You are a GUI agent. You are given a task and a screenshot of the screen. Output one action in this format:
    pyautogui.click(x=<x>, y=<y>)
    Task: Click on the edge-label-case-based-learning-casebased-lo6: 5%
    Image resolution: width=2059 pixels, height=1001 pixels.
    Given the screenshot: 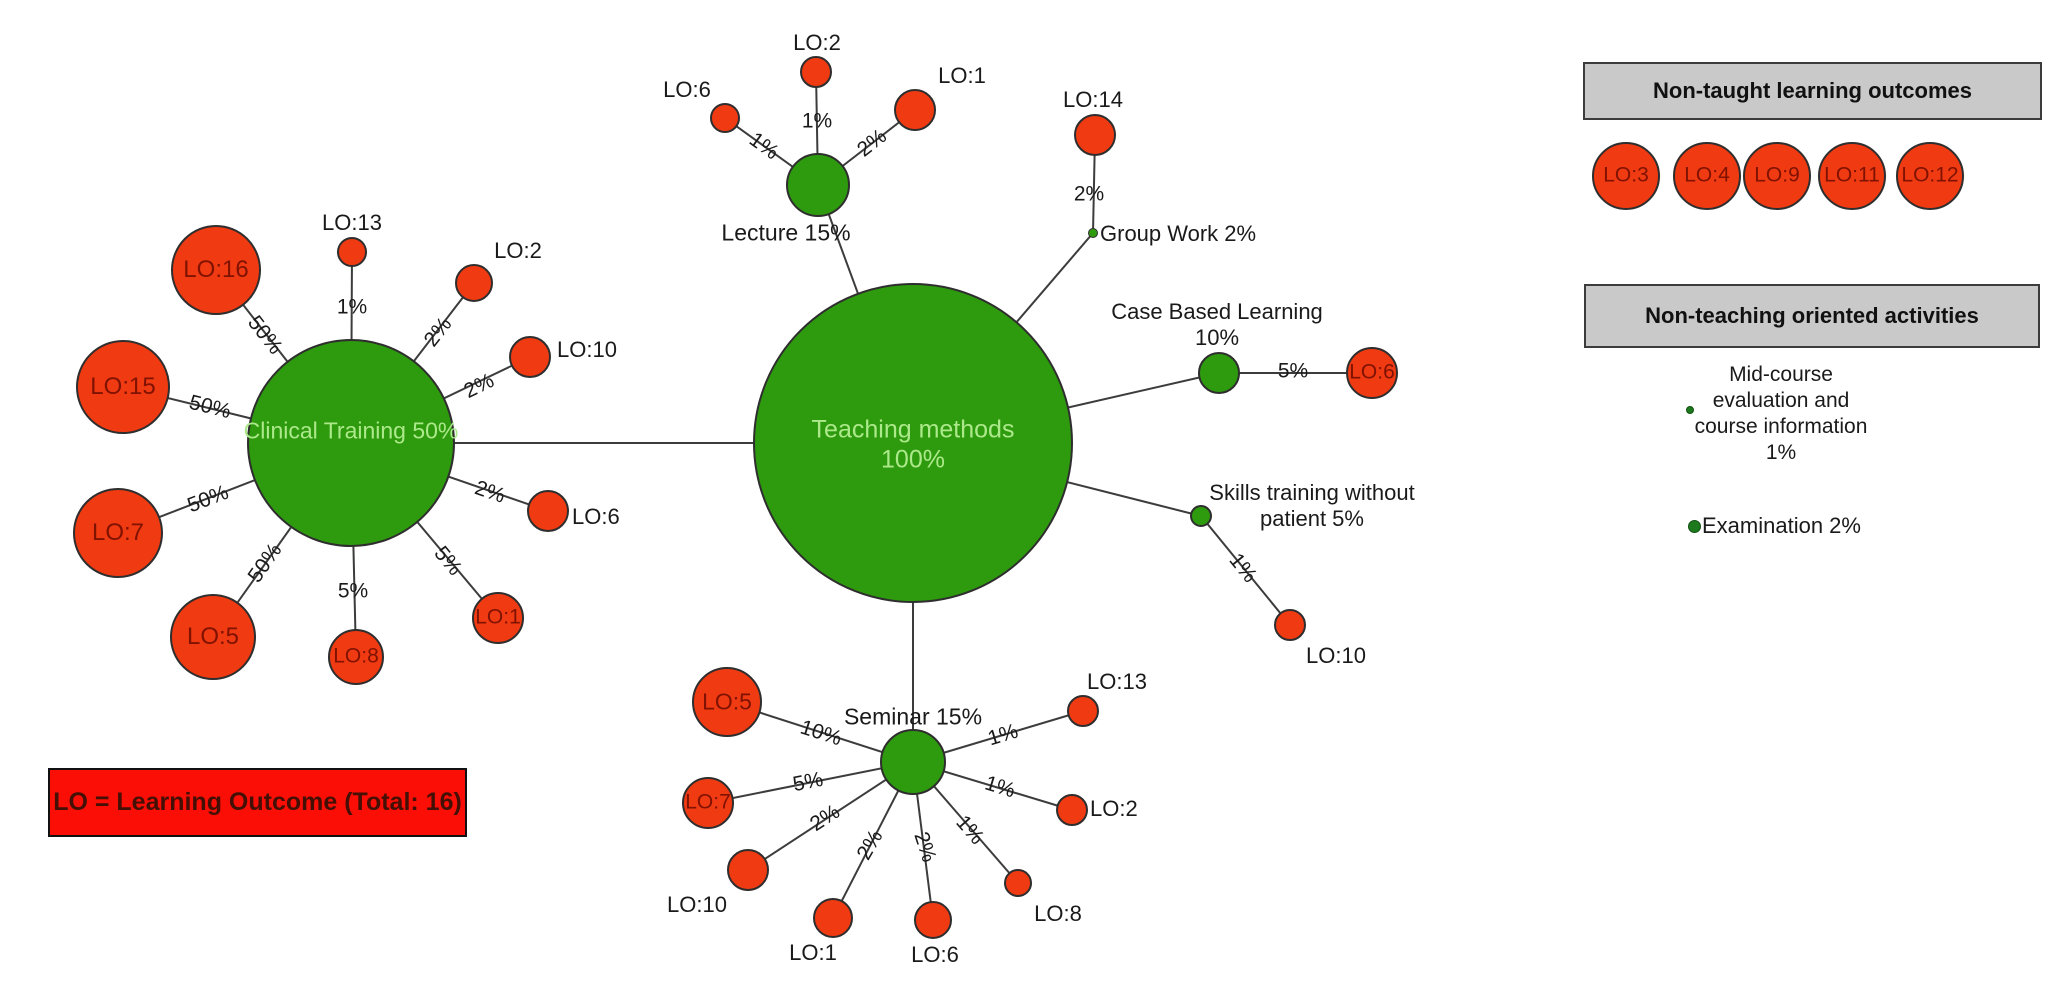 What is the action you would take?
    pyautogui.click(x=1293, y=371)
    